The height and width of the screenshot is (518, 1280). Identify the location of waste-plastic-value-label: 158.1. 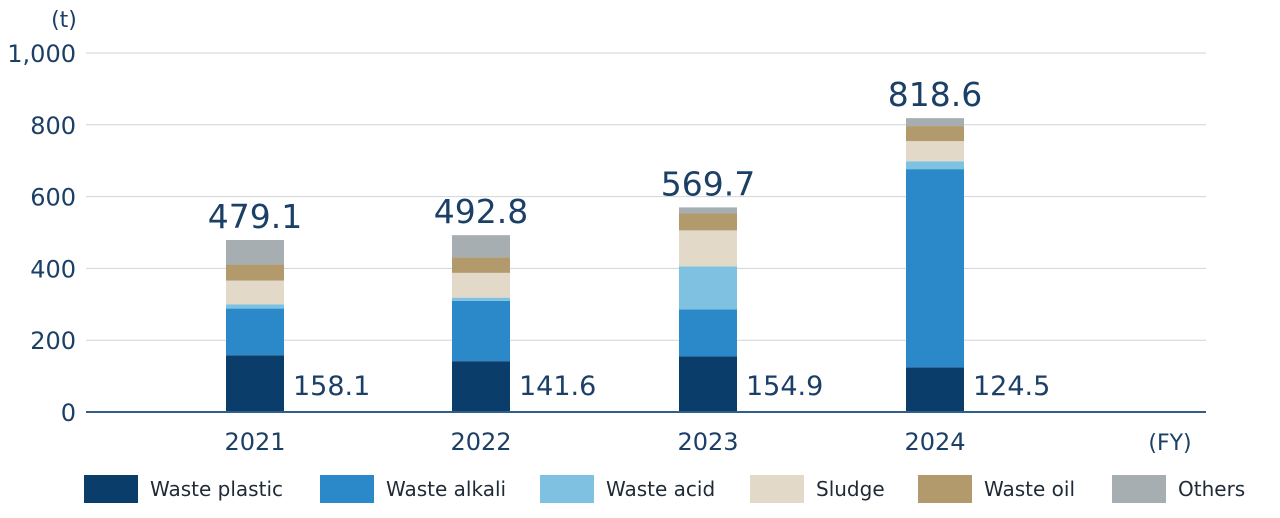
(331, 386).